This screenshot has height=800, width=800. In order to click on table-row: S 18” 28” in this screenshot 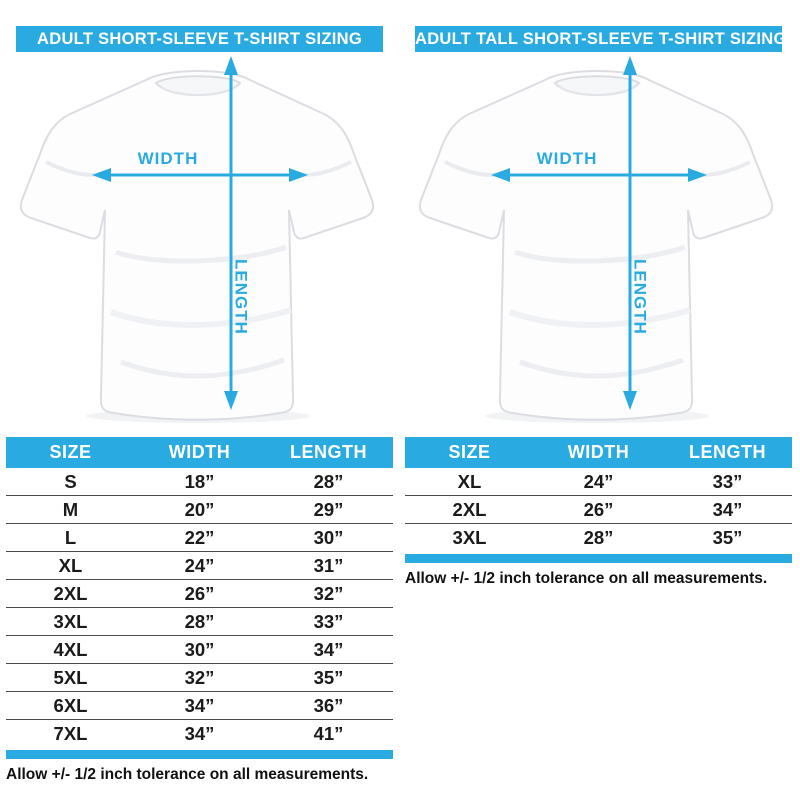, I will do `click(199, 482)`.